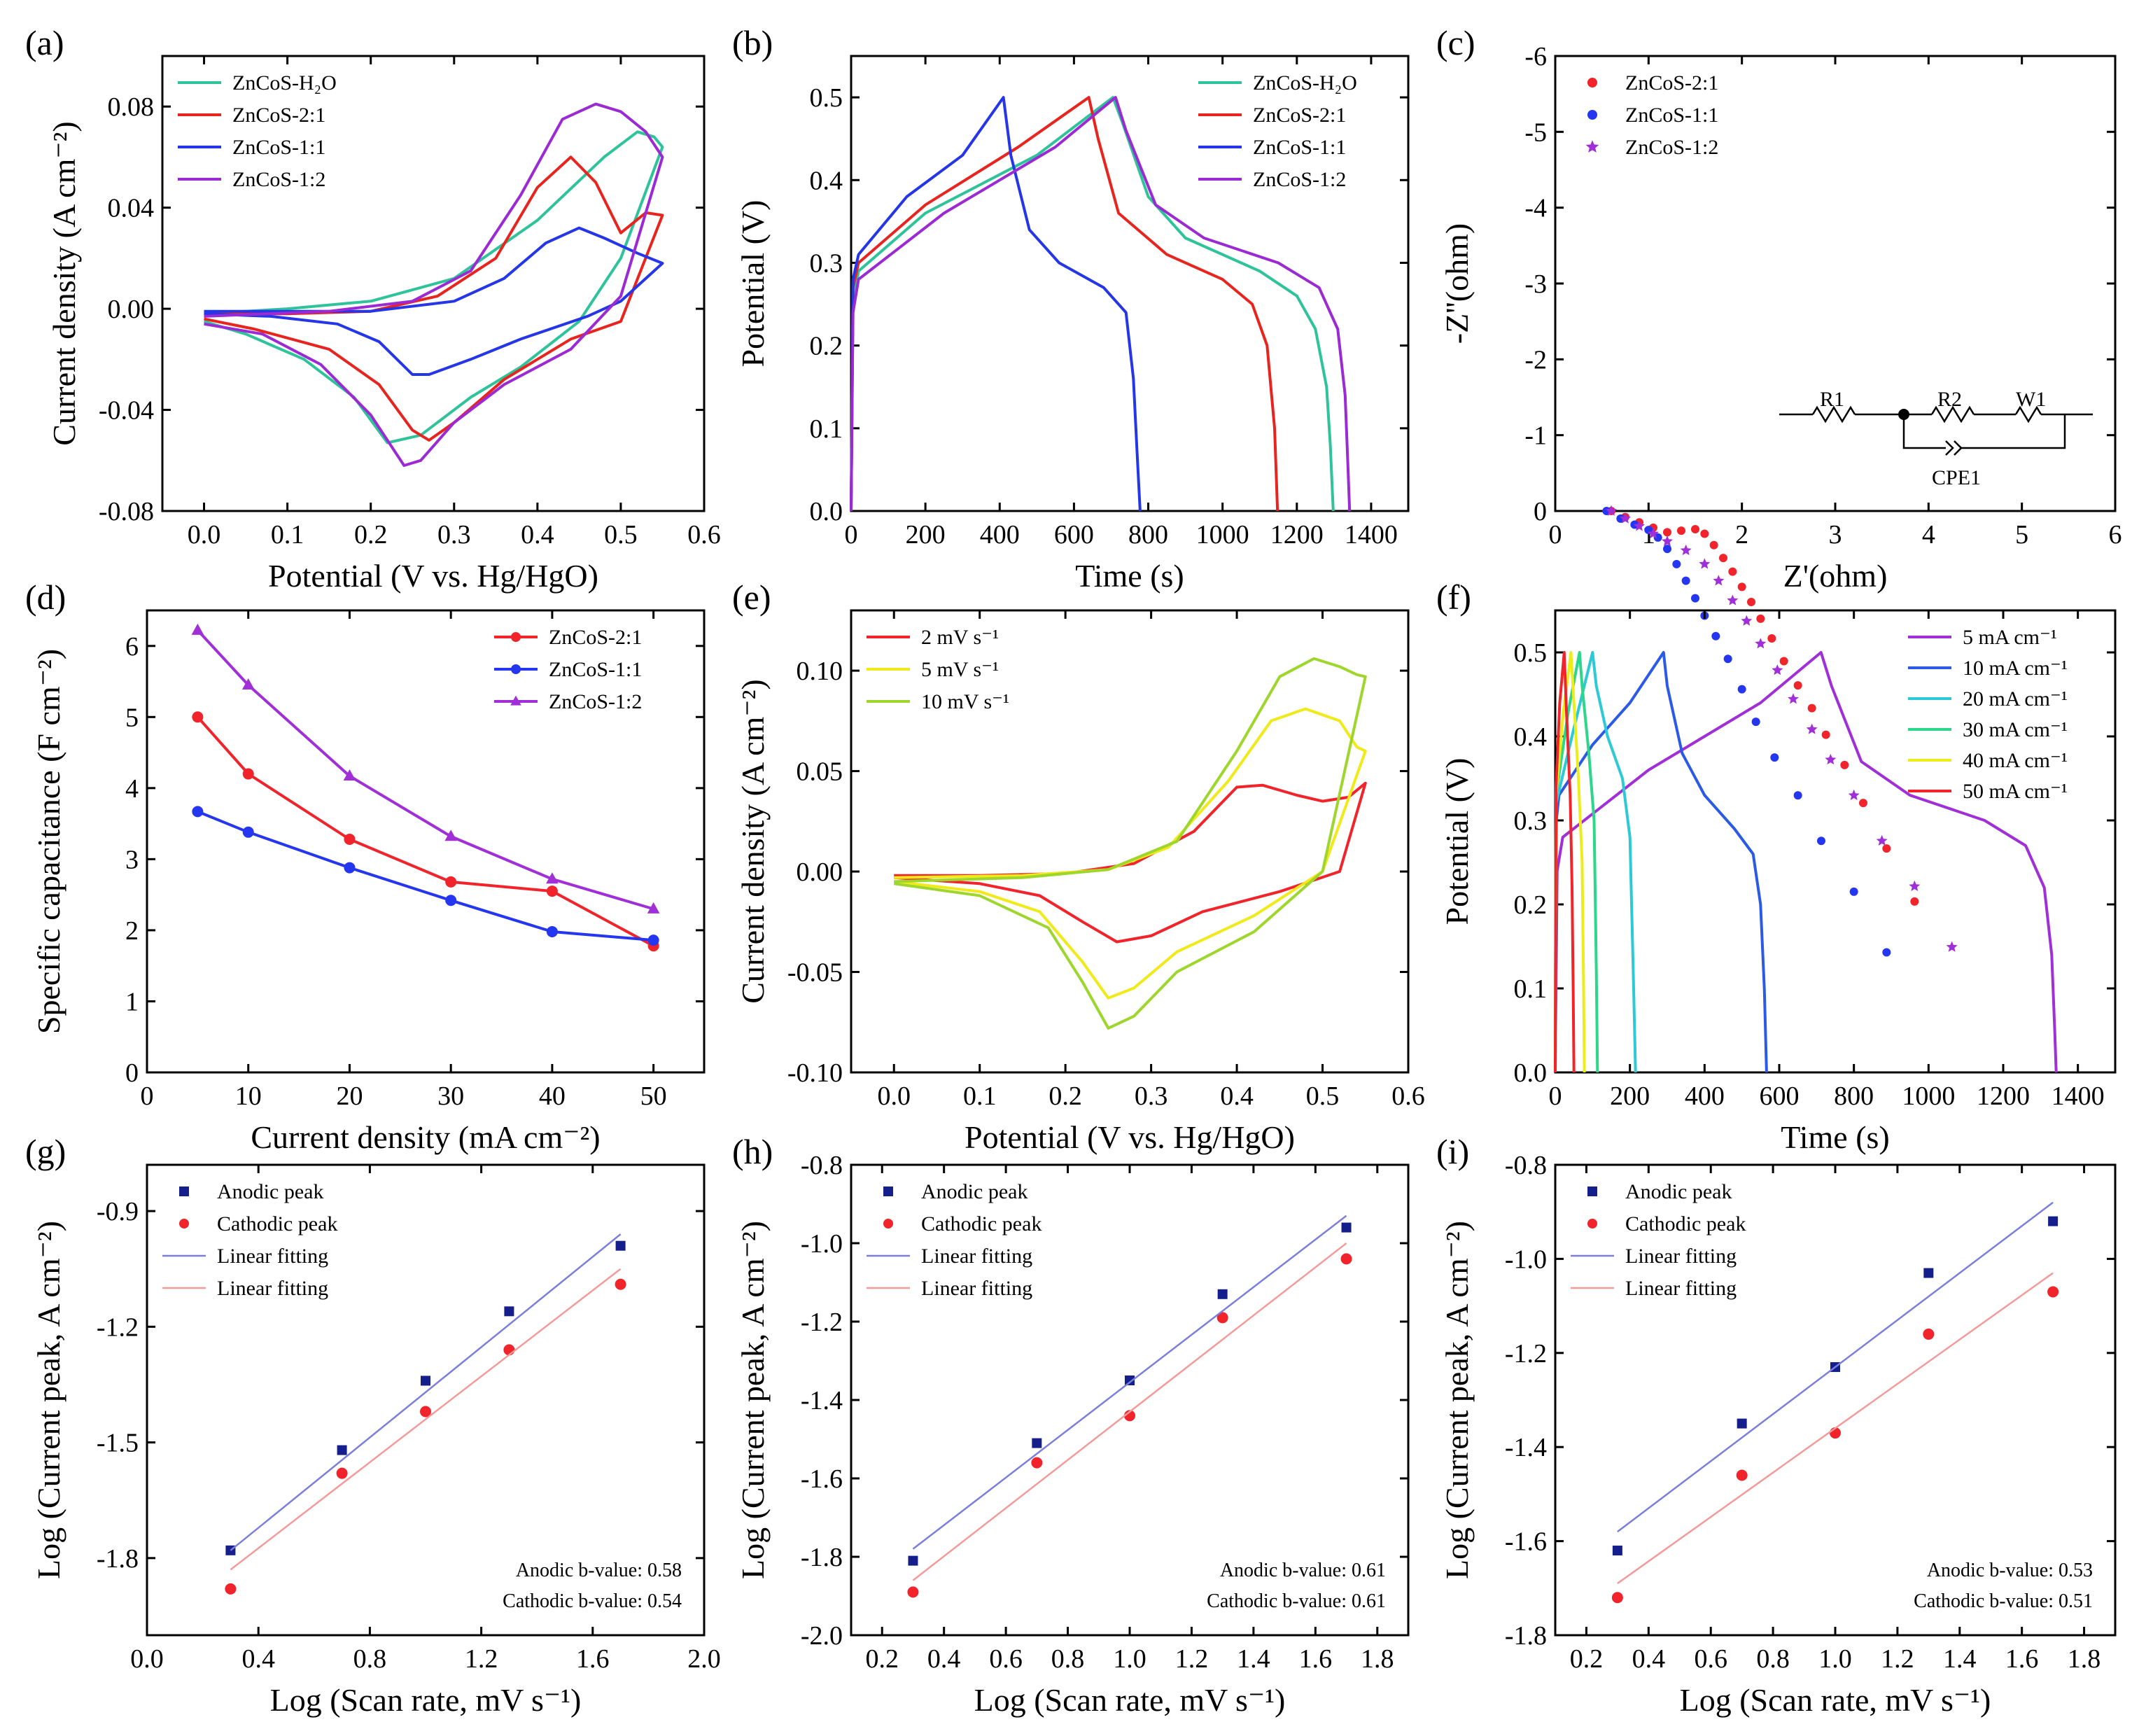  Describe the element at coordinates (1835, 576) in the screenshot. I see `x-axis-label: Z'(ohm)` at that location.